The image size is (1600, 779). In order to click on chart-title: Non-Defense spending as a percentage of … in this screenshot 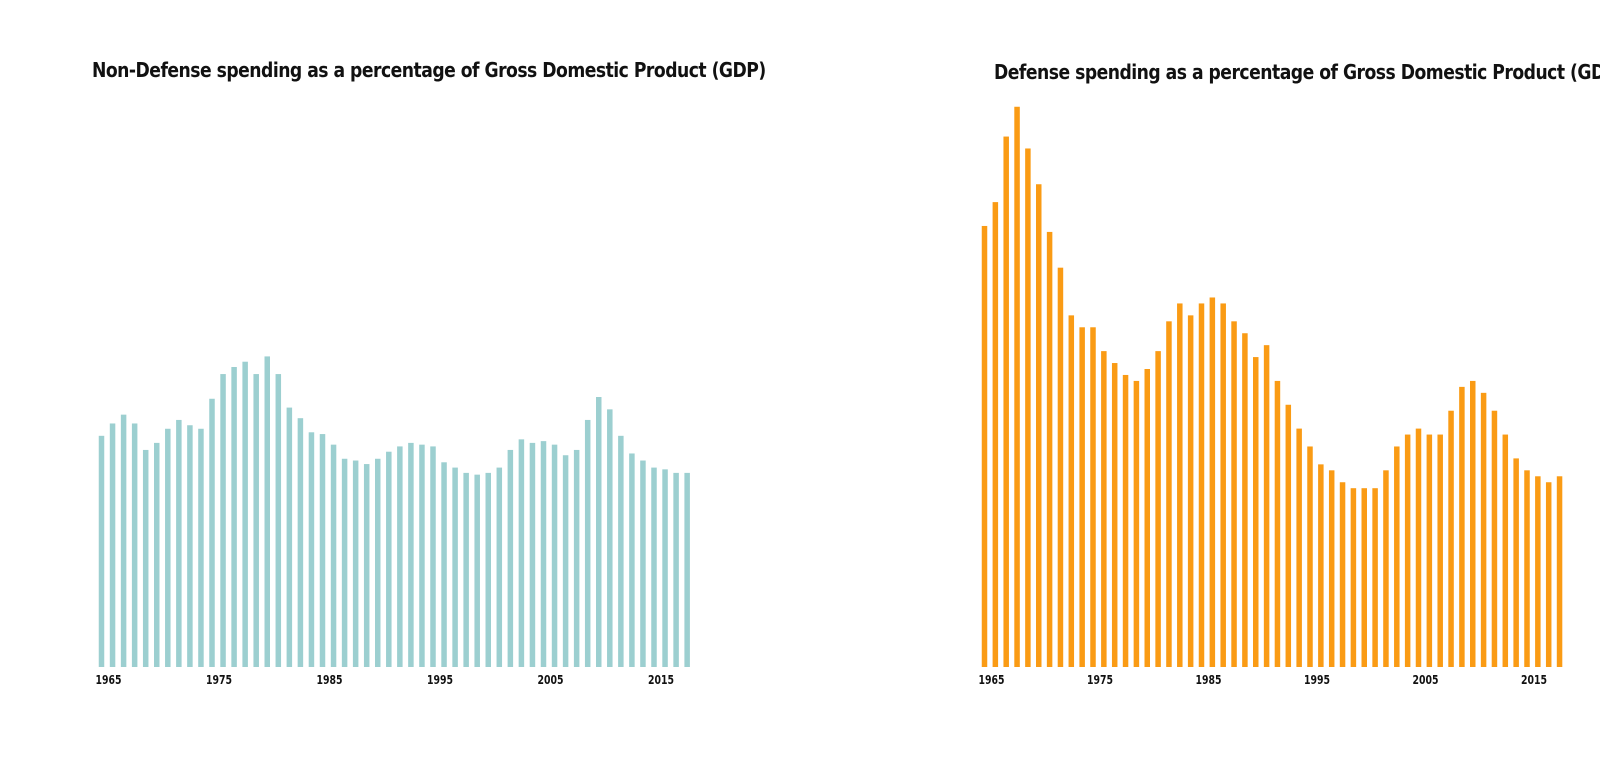, I will do `click(429, 70)`.